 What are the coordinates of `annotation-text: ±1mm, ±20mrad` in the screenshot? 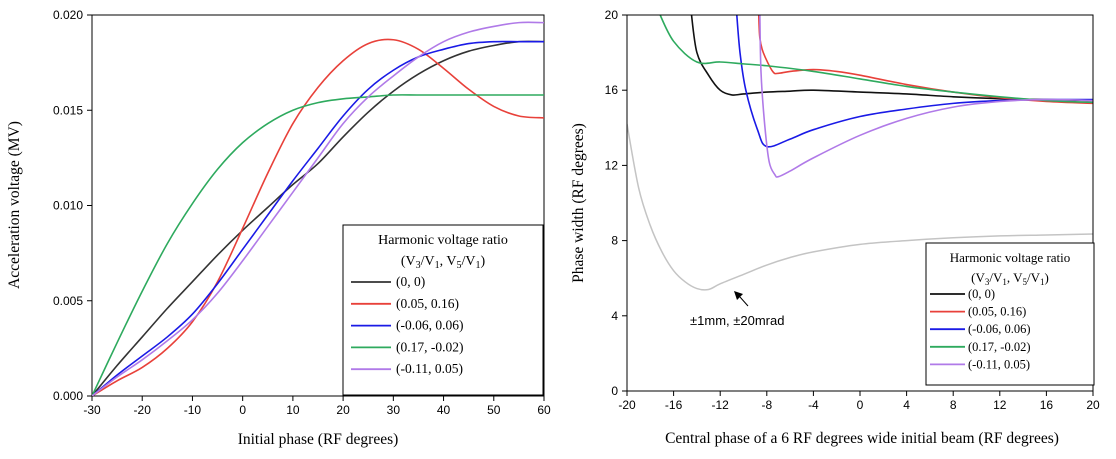 It's located at (737, 320).